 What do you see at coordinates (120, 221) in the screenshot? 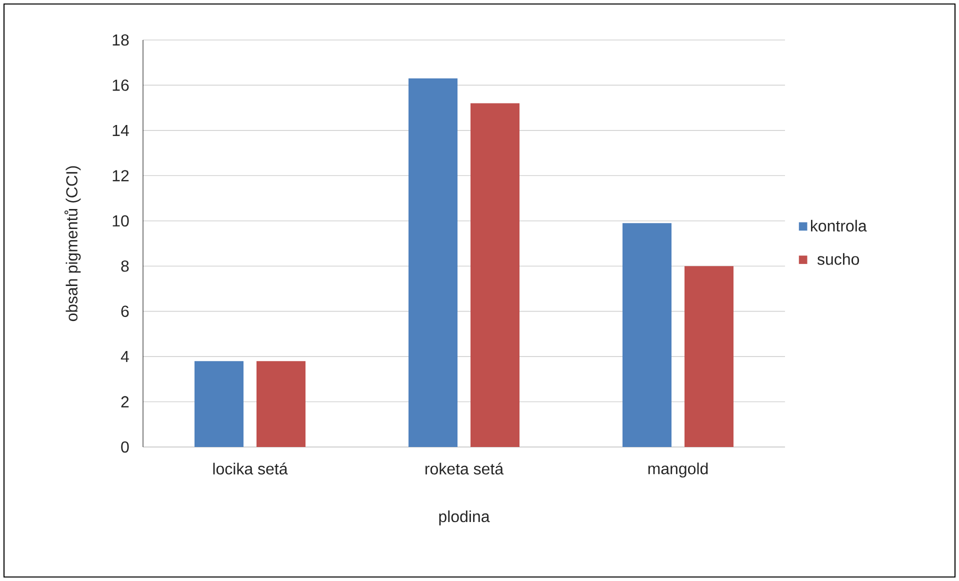
I see `y-tick-label: 10` at bounding box center [120, 221].